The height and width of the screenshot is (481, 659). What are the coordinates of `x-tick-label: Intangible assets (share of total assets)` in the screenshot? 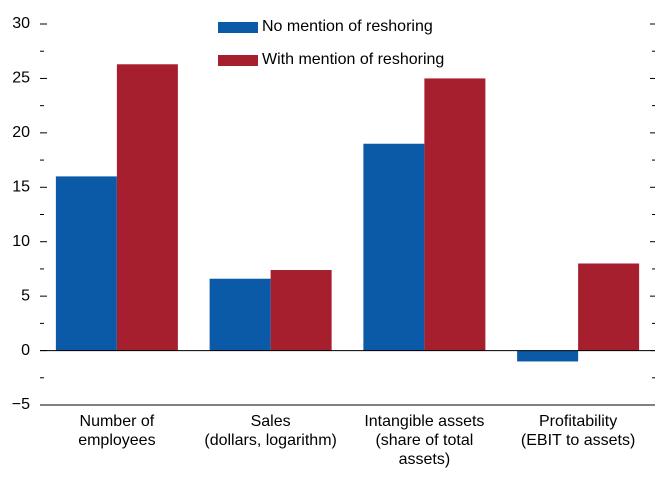 It's located at (424, 440).